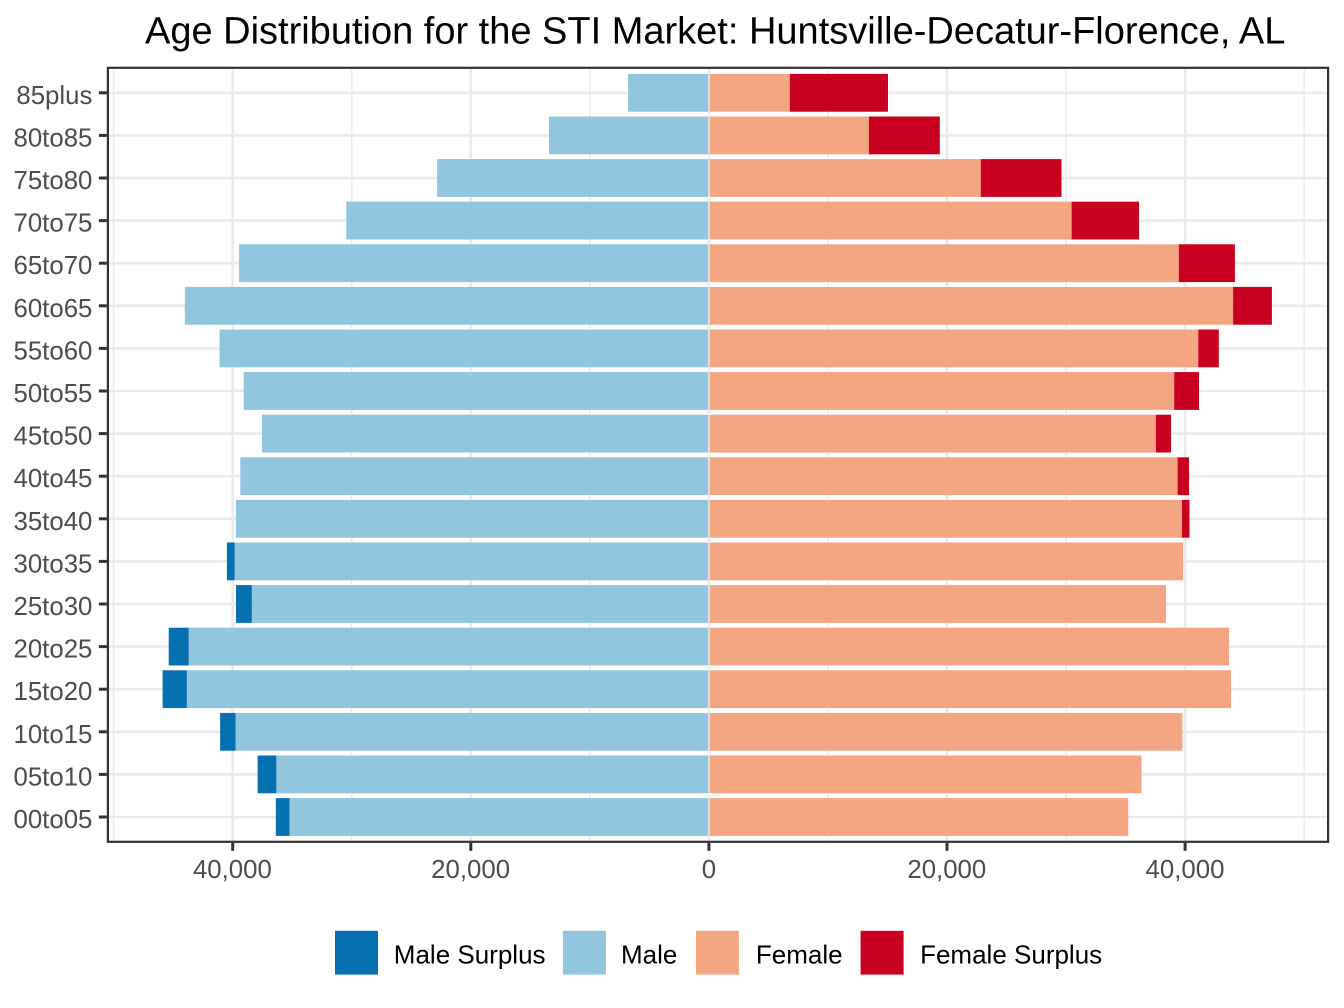  What do you see at coordinates (52, 735) in the screenshot?
I see `svg-text: 10to15` at bounding box center [52, 735].